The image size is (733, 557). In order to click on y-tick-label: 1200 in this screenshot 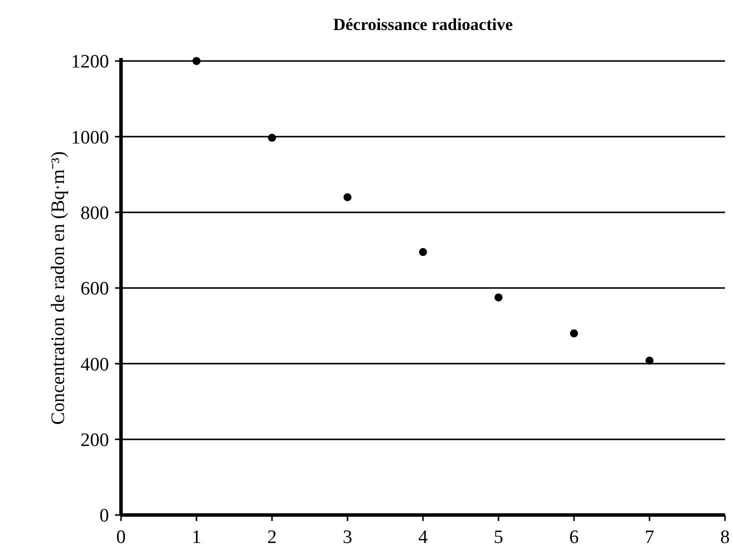, I will do `click(90, 62)`.